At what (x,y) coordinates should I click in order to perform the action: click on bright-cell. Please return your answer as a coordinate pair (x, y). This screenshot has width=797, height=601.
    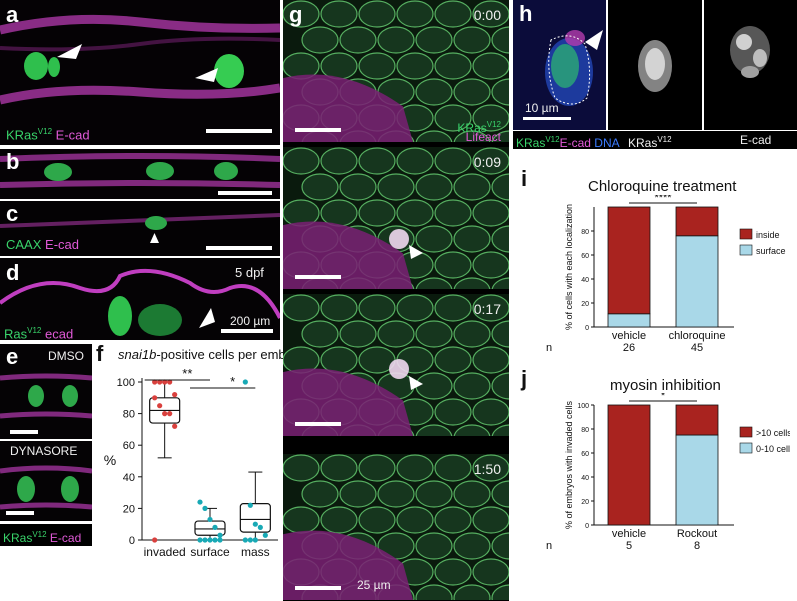
    Looking at the image, I should click on (399, 369).